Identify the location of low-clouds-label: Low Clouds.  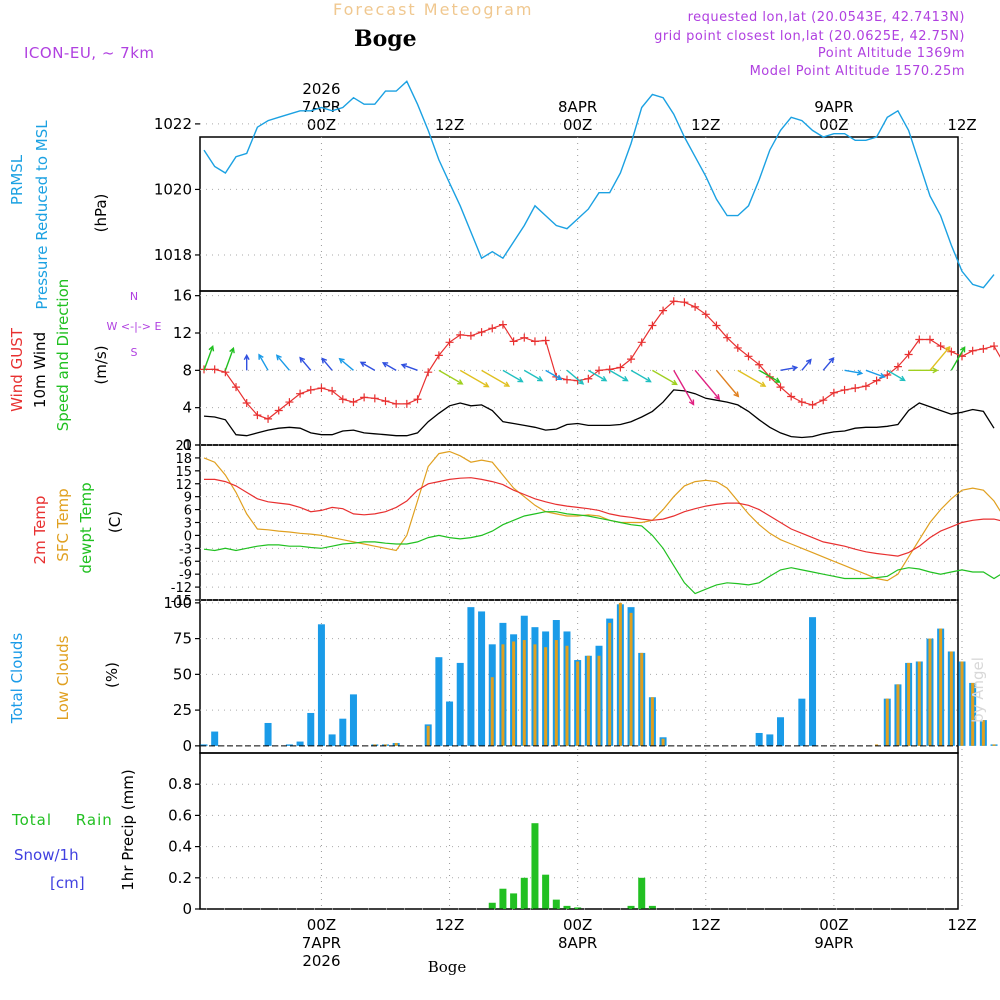
(63, 677).